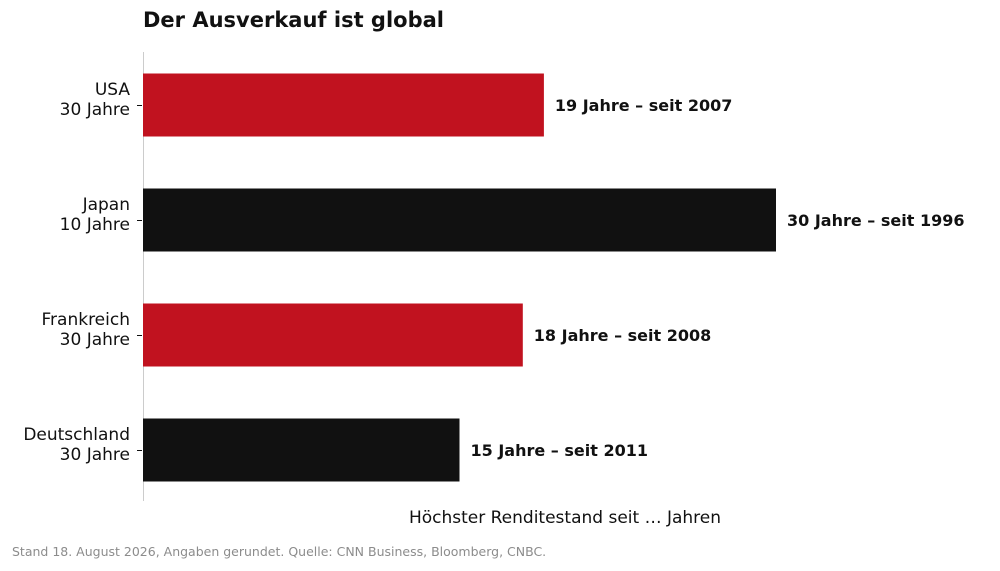 The height and width of the screenshot is (571, 1000). I want to click on bar-japan, so click(459, 220).